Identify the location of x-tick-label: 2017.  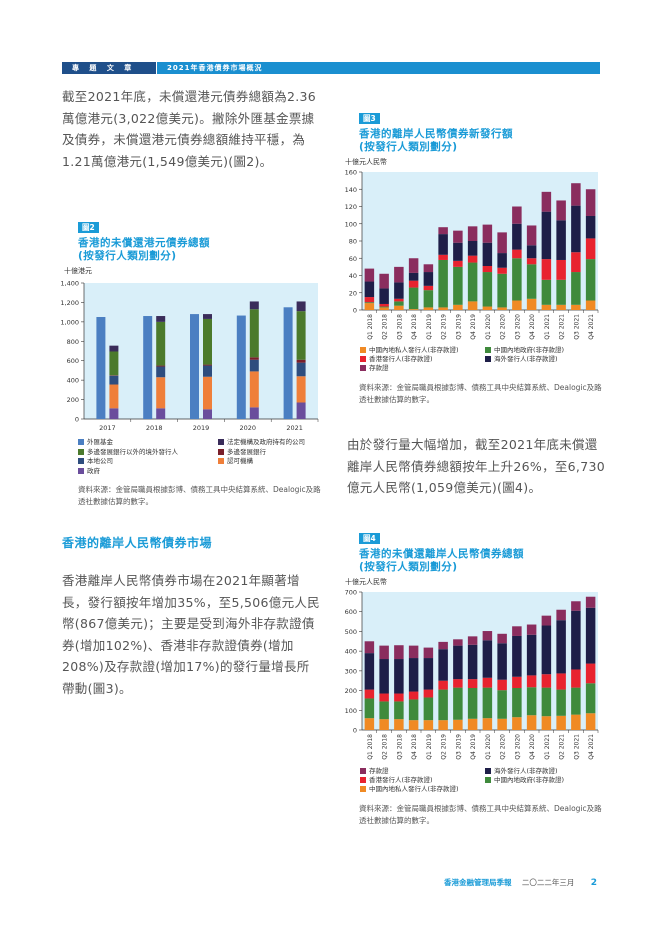
(107, 428).